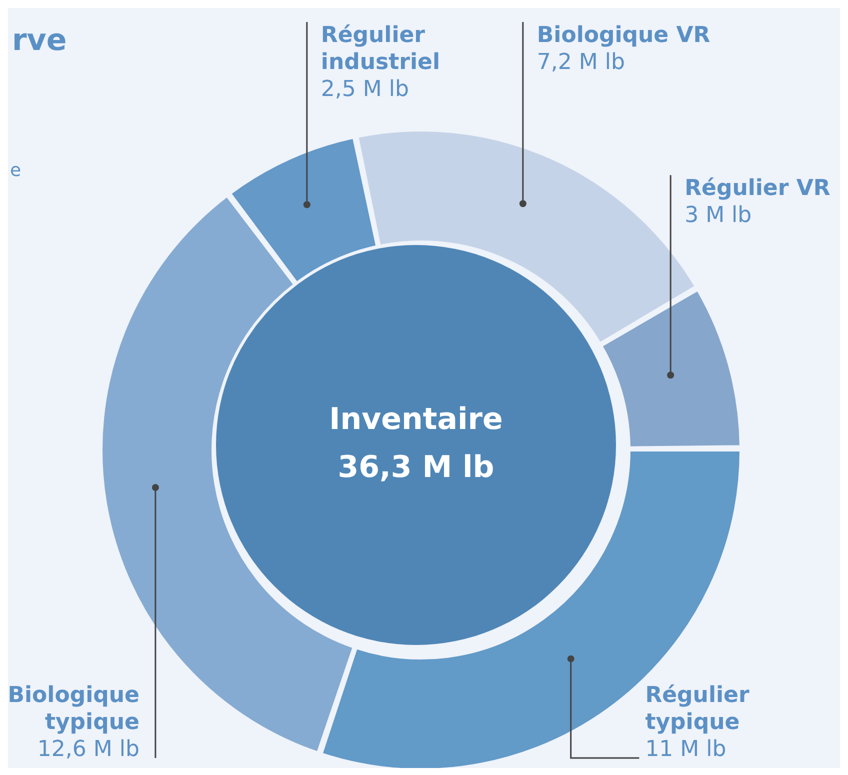 This screenshot has height=775, width=848. Describe the element at coordinates (697, 709) in the screenshot. I see `slice-label: Régulier typique` at that location.